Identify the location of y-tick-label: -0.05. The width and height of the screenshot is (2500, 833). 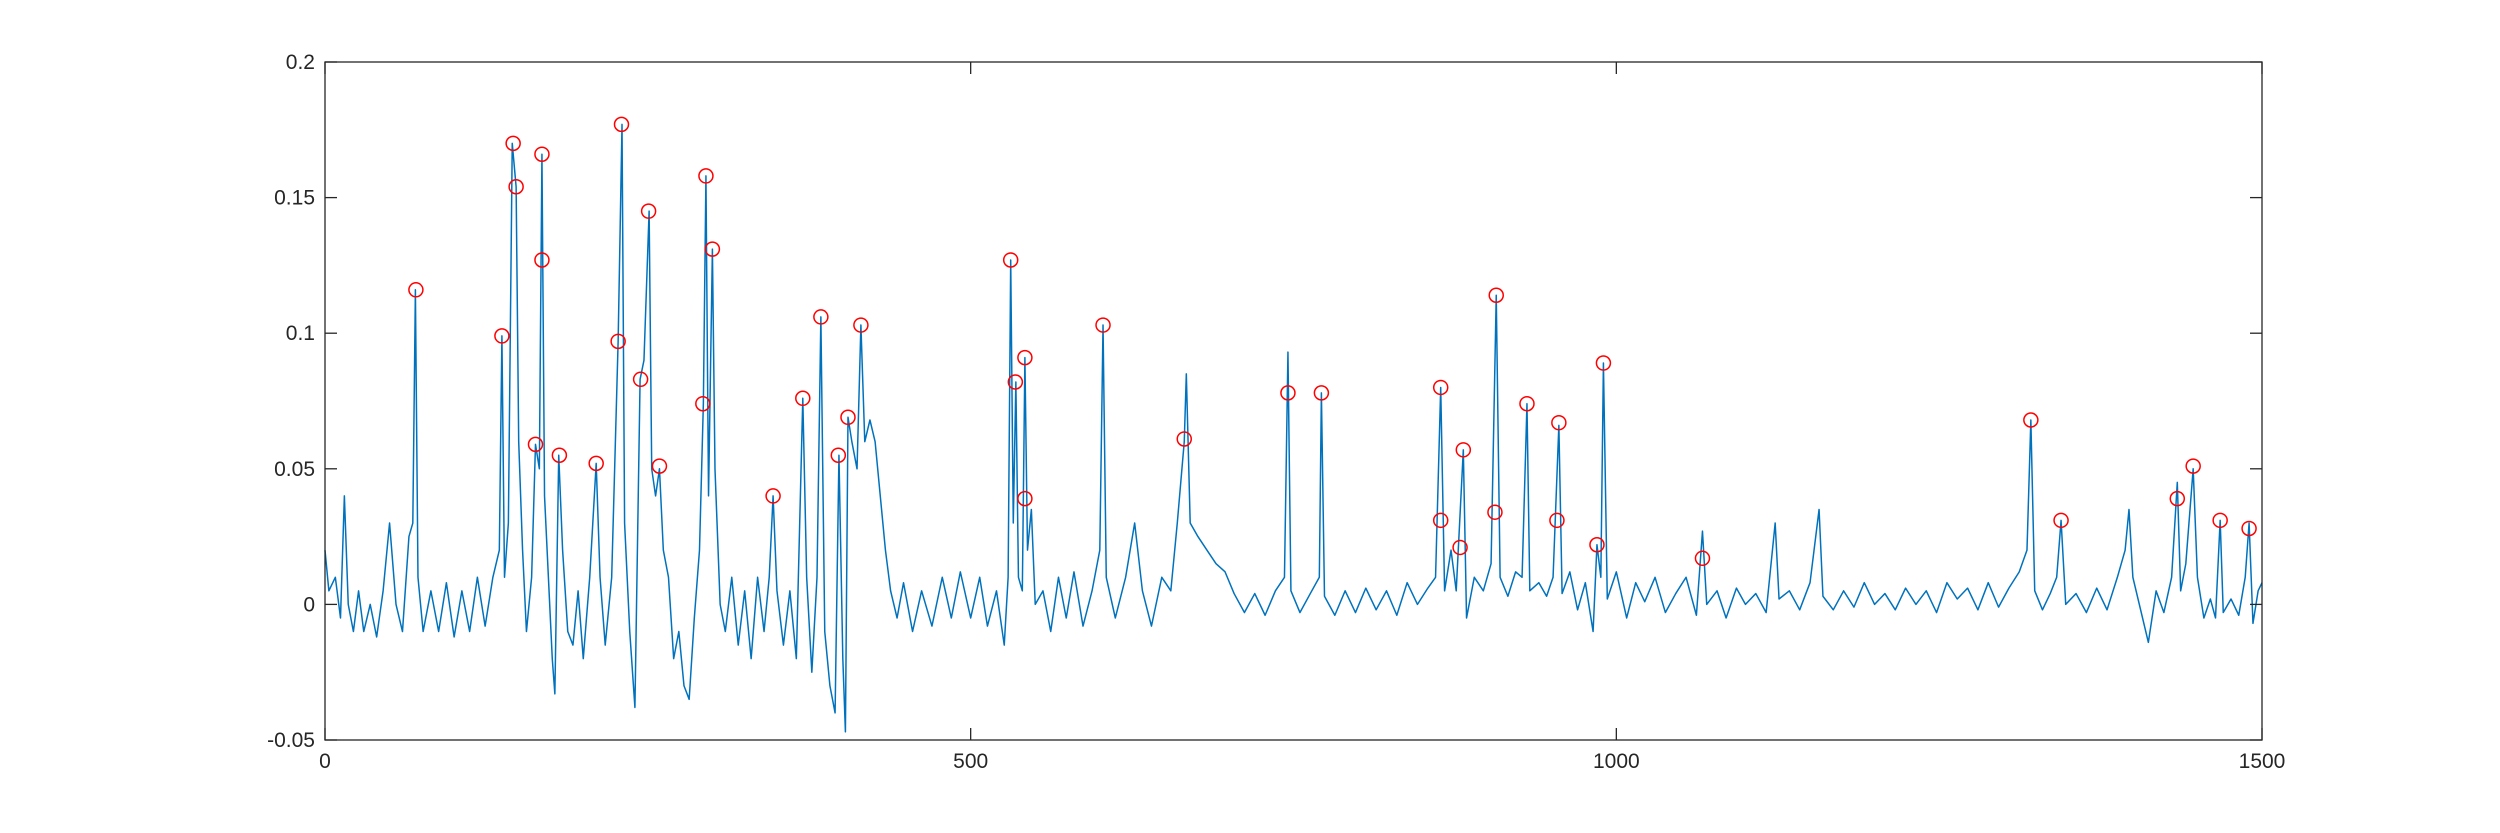
(291, 740).